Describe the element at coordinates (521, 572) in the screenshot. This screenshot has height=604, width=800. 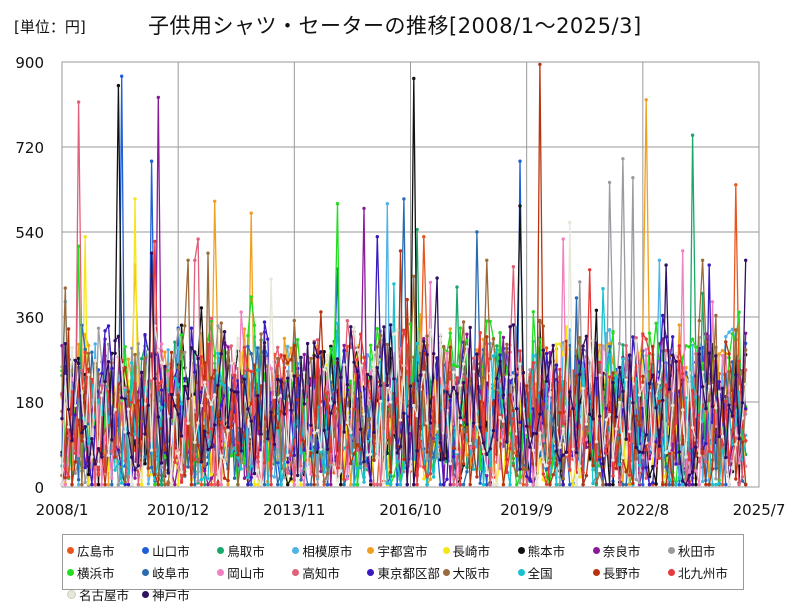
I see `legend-marker-icon` at that location.